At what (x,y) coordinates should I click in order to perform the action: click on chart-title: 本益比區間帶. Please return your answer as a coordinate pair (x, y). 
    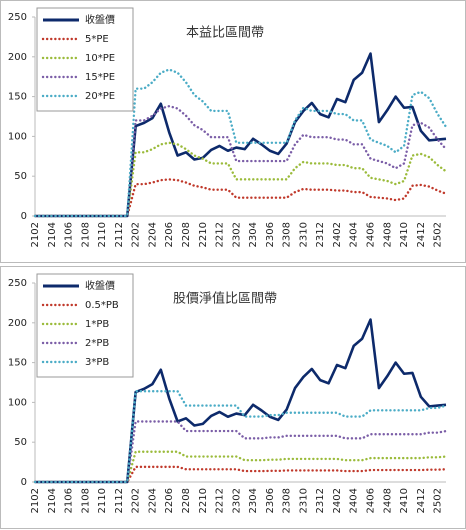
    Looking at the image, I should click on (225, 33).